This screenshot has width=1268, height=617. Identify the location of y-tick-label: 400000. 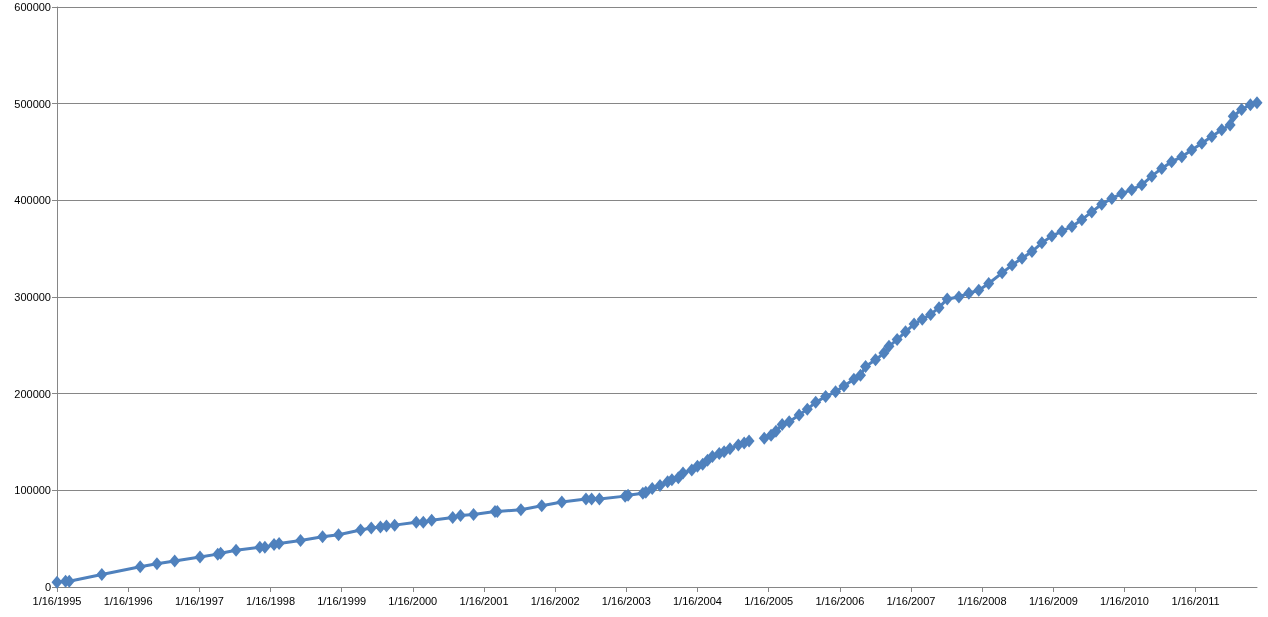
(32, 200).